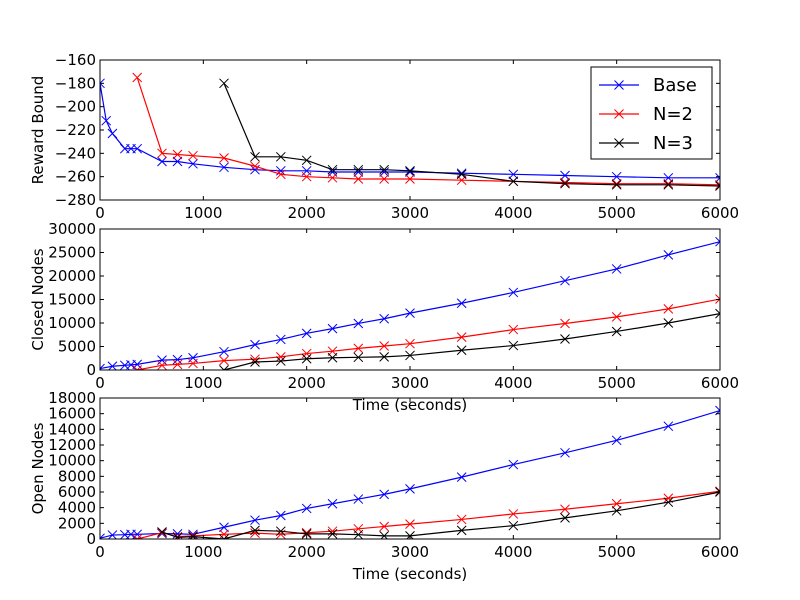  I want to click on legend-box, so click(651, 113).